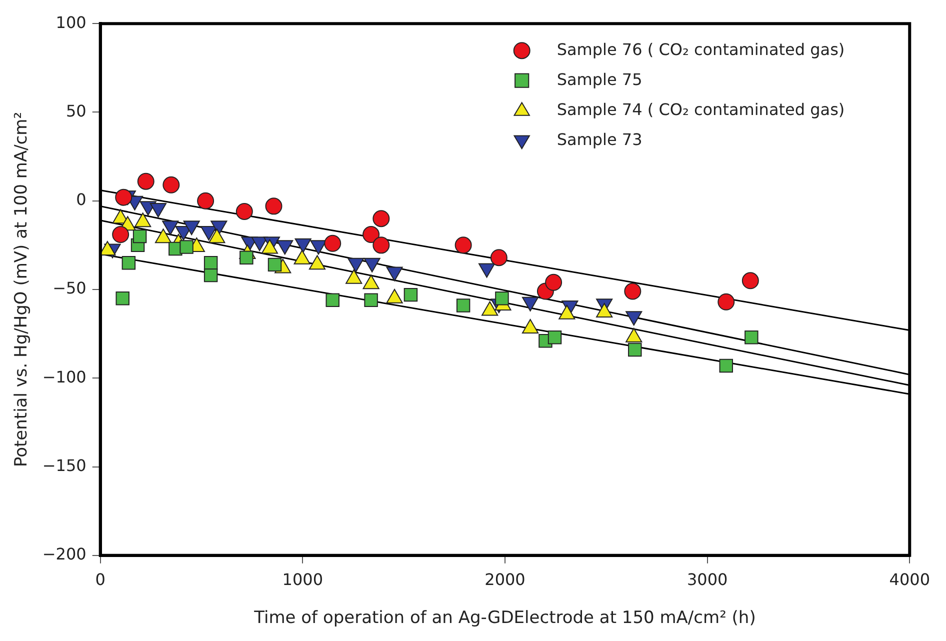 The width and height of the screenshot is (946, 641). Describe the element at coordinates (700, 49) in the screenshot. I see `legend-label: Sample 76 ( CO₂ contaminated gas)` at that location.